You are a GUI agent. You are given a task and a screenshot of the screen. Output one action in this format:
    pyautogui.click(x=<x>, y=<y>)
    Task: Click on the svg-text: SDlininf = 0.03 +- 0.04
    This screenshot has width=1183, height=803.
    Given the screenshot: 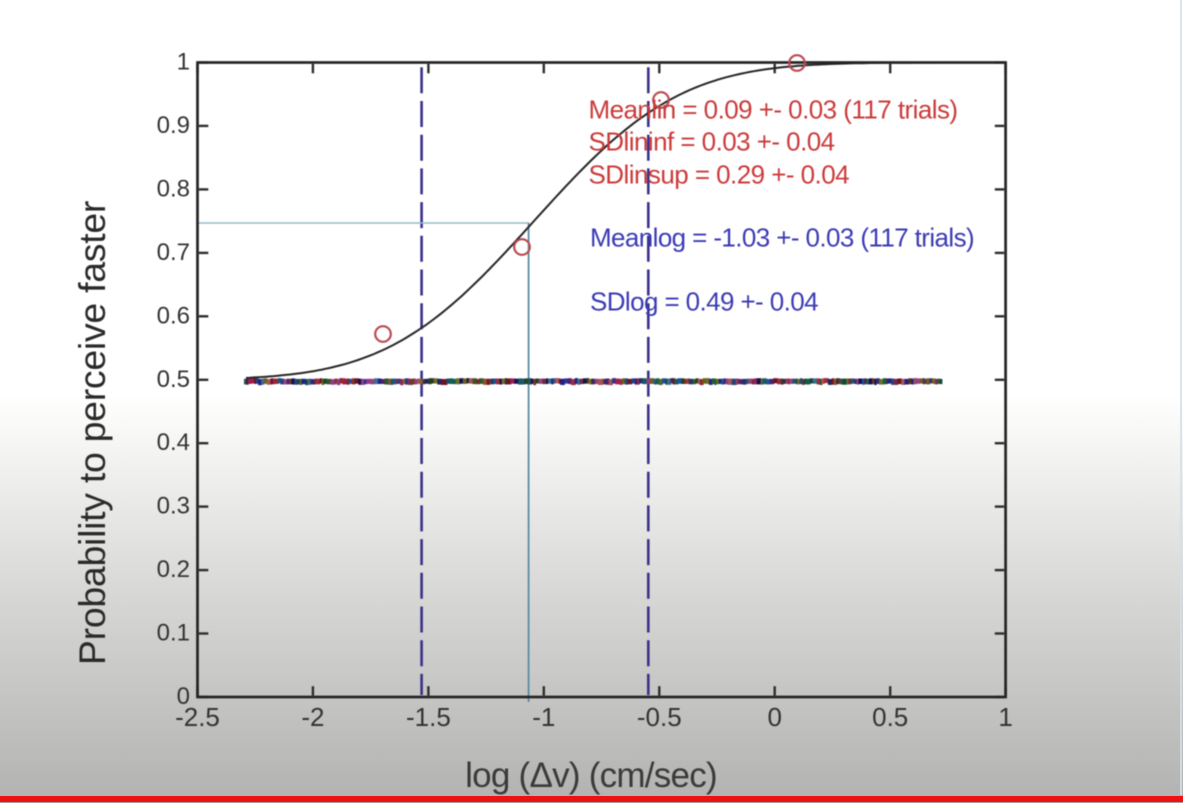 What is the action you would take?
    pyautogui.click(x=712, y=142)
    